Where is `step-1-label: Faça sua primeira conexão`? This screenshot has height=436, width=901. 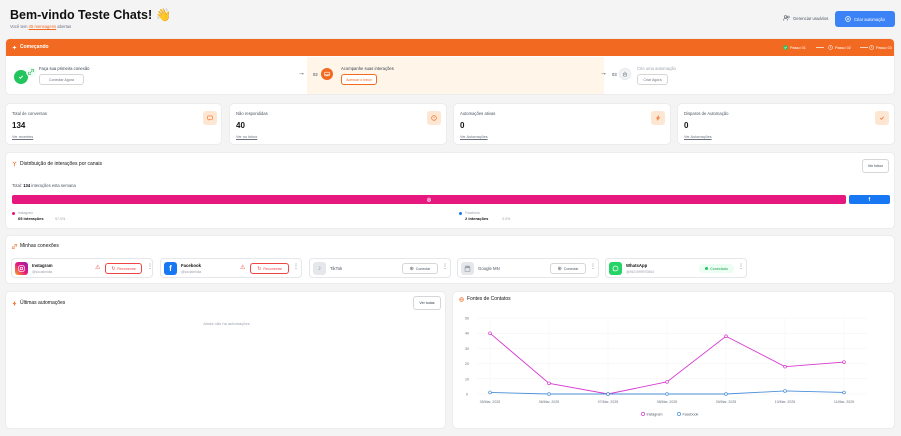
step-1-label: Faça sua primeira conexão is located at coordinates (64, 68).